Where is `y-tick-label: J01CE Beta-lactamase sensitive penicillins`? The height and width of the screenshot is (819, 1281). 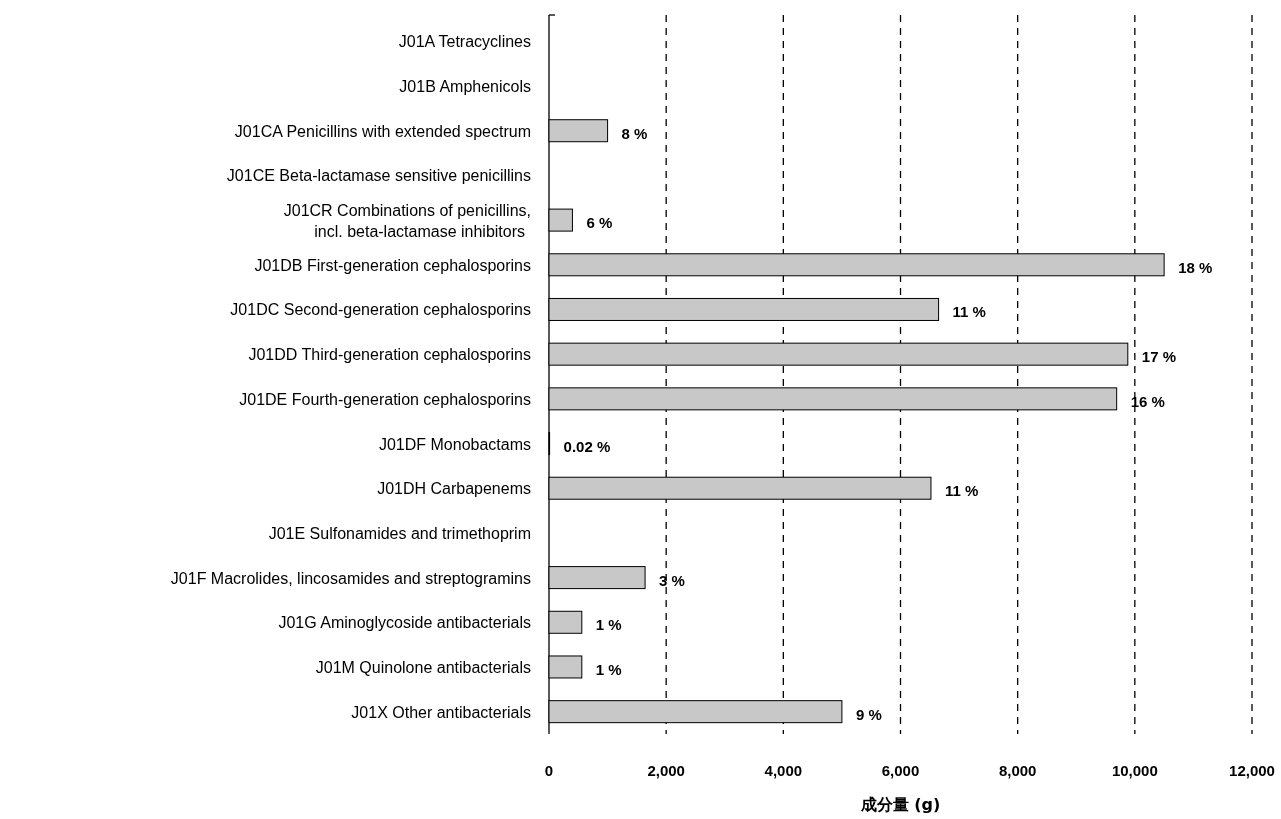 y-tick-label: J01CE Beta-lactamase sensitive penicillins is located at coordinates (378, 176).